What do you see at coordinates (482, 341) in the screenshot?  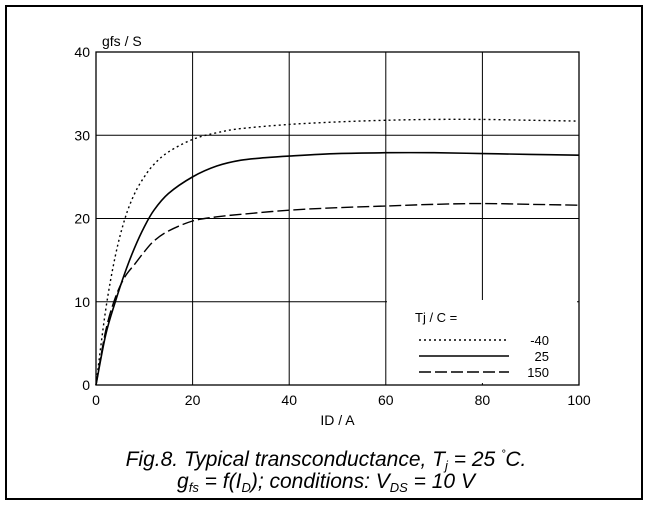 I see `legend-box` at bounding box center [482, 341].